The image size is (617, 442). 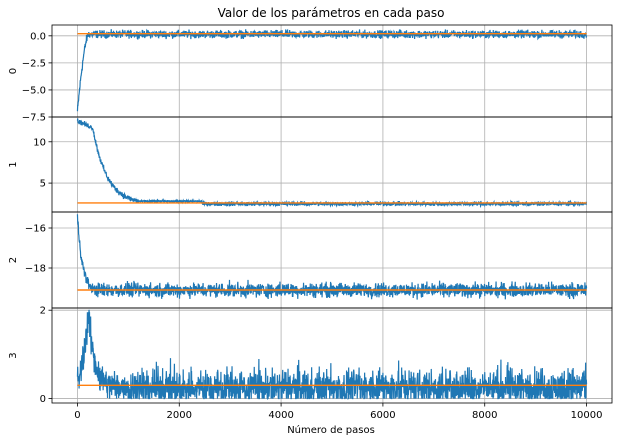 What do you see at coordinates (38, 36) in the screenshot?
I see `y-tick-label: 0.0` at bounding box center [38, 36].